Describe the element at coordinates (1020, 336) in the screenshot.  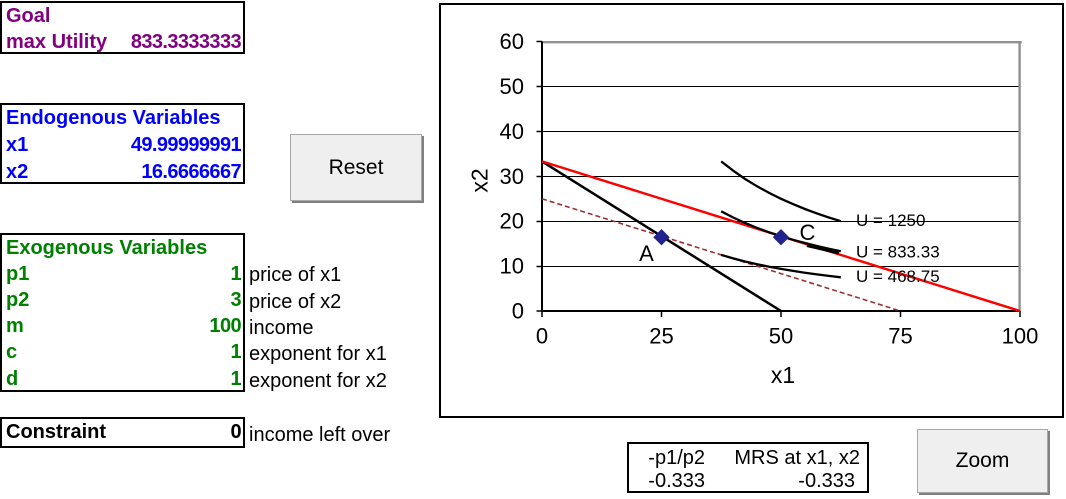
I see `svg-text: 100` at that location.